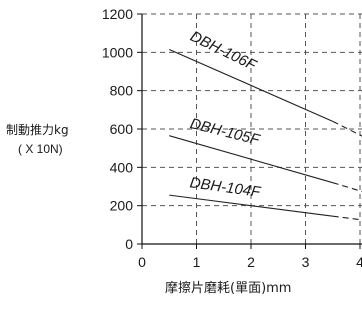 This screenshot has height=325, width=362. Describe the element at coordinates (40, 149) in the screenshot. I see `y-axis-unit: ( X 10N)` at that location.